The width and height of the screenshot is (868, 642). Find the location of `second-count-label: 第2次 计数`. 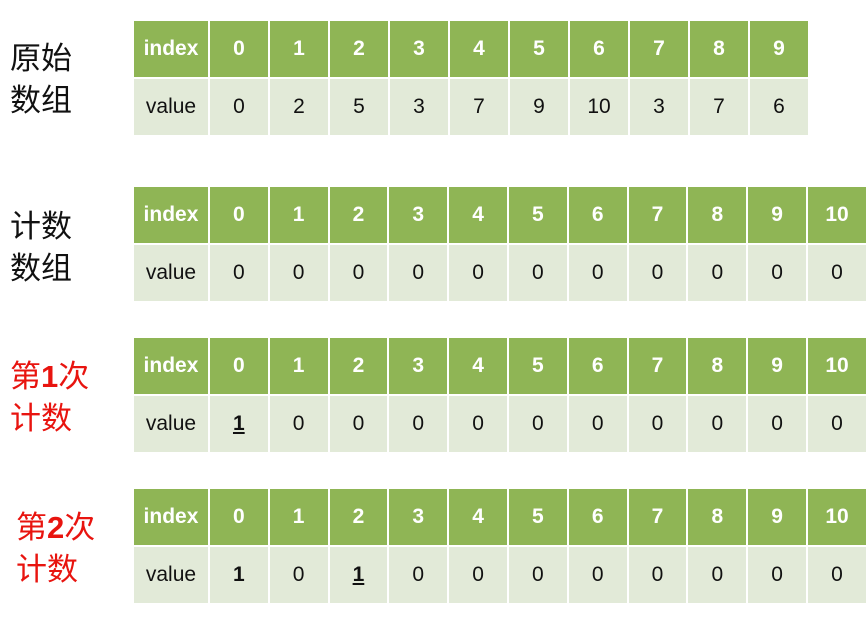

second-count-label: 第2次 计数 is located at coordinates (55, 549).